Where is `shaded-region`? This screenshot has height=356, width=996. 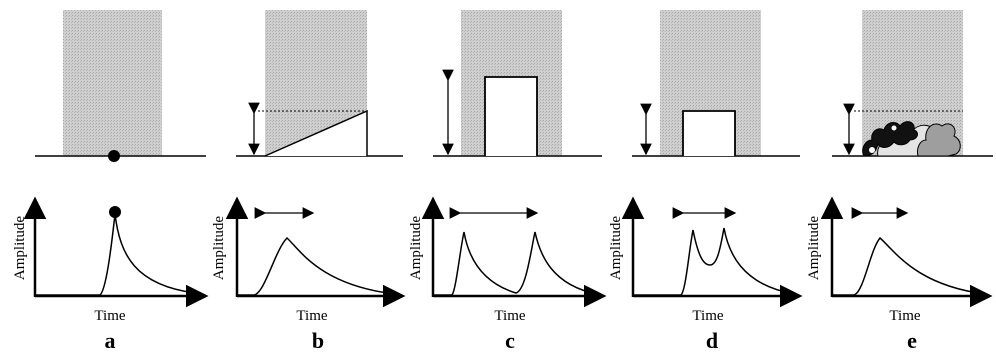
shaded-region is located at coordinates (112, 83).